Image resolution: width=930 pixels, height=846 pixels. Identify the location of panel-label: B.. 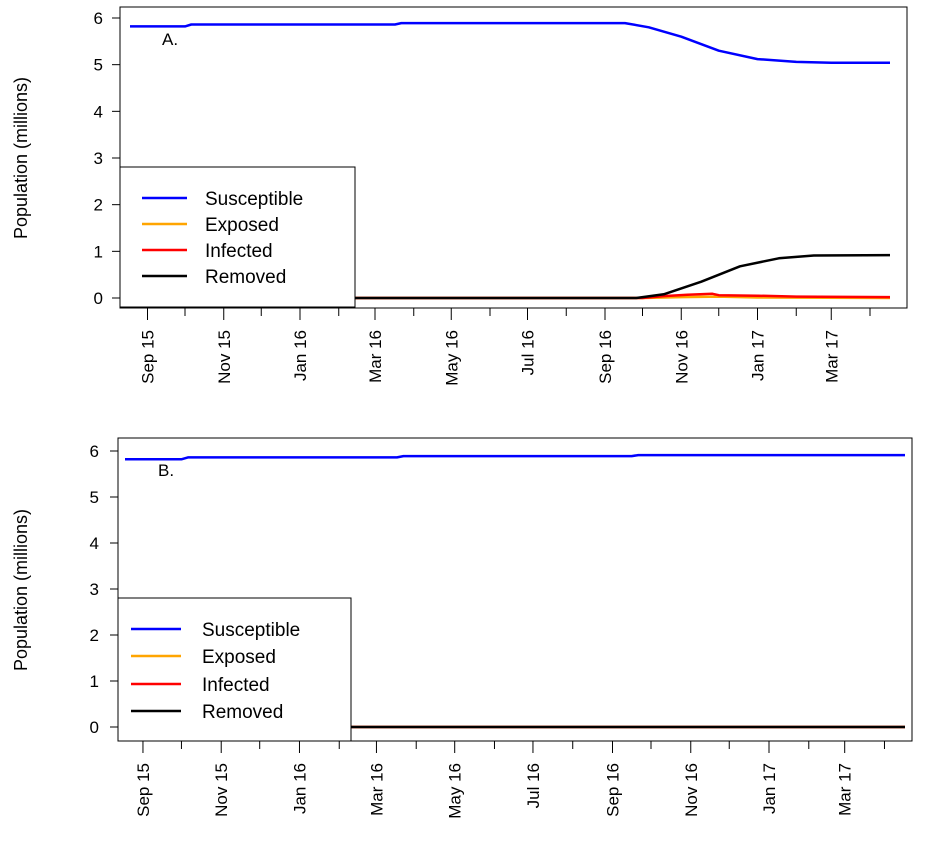
(166, 470).